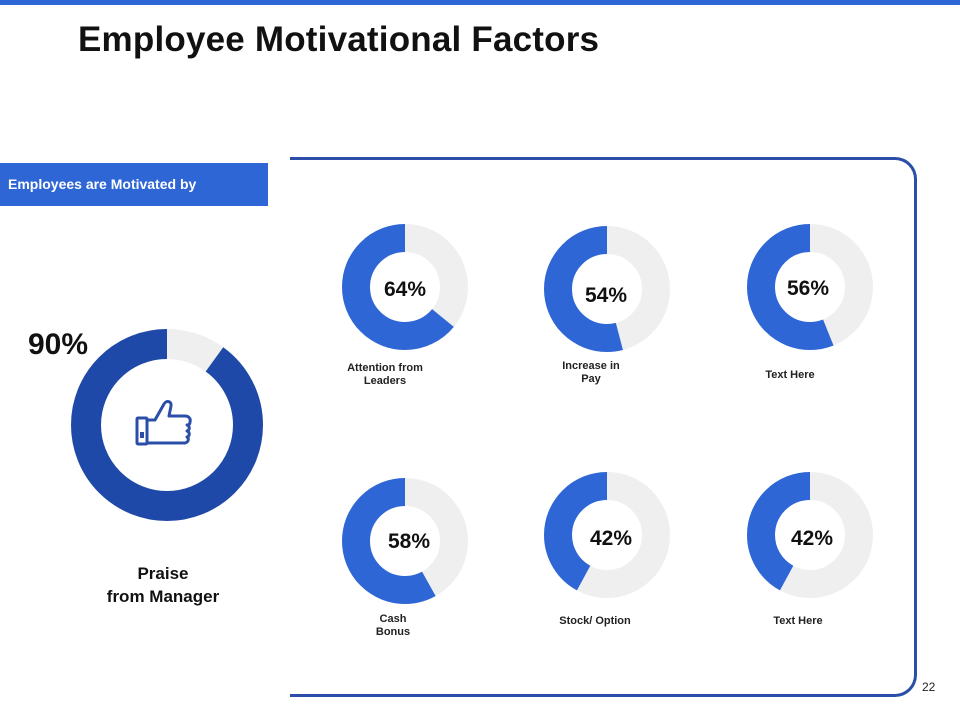 Image resolution: width=960 pixels, height=720 pixels. What do you see at coordinates (405, 289) in the screenshot?
I see `factor-percent-label: 64%` at bounding box center [405, 289].